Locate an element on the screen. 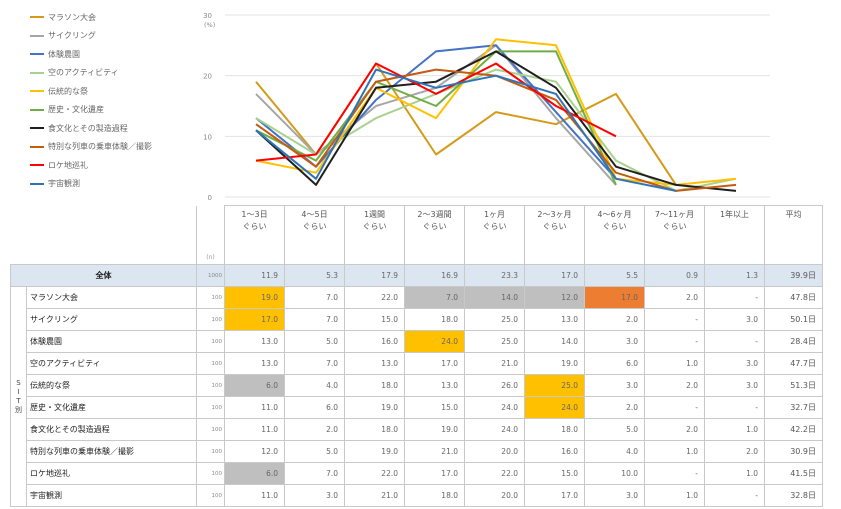  group-label: S I T 別 is located at coordinates (18, 396).